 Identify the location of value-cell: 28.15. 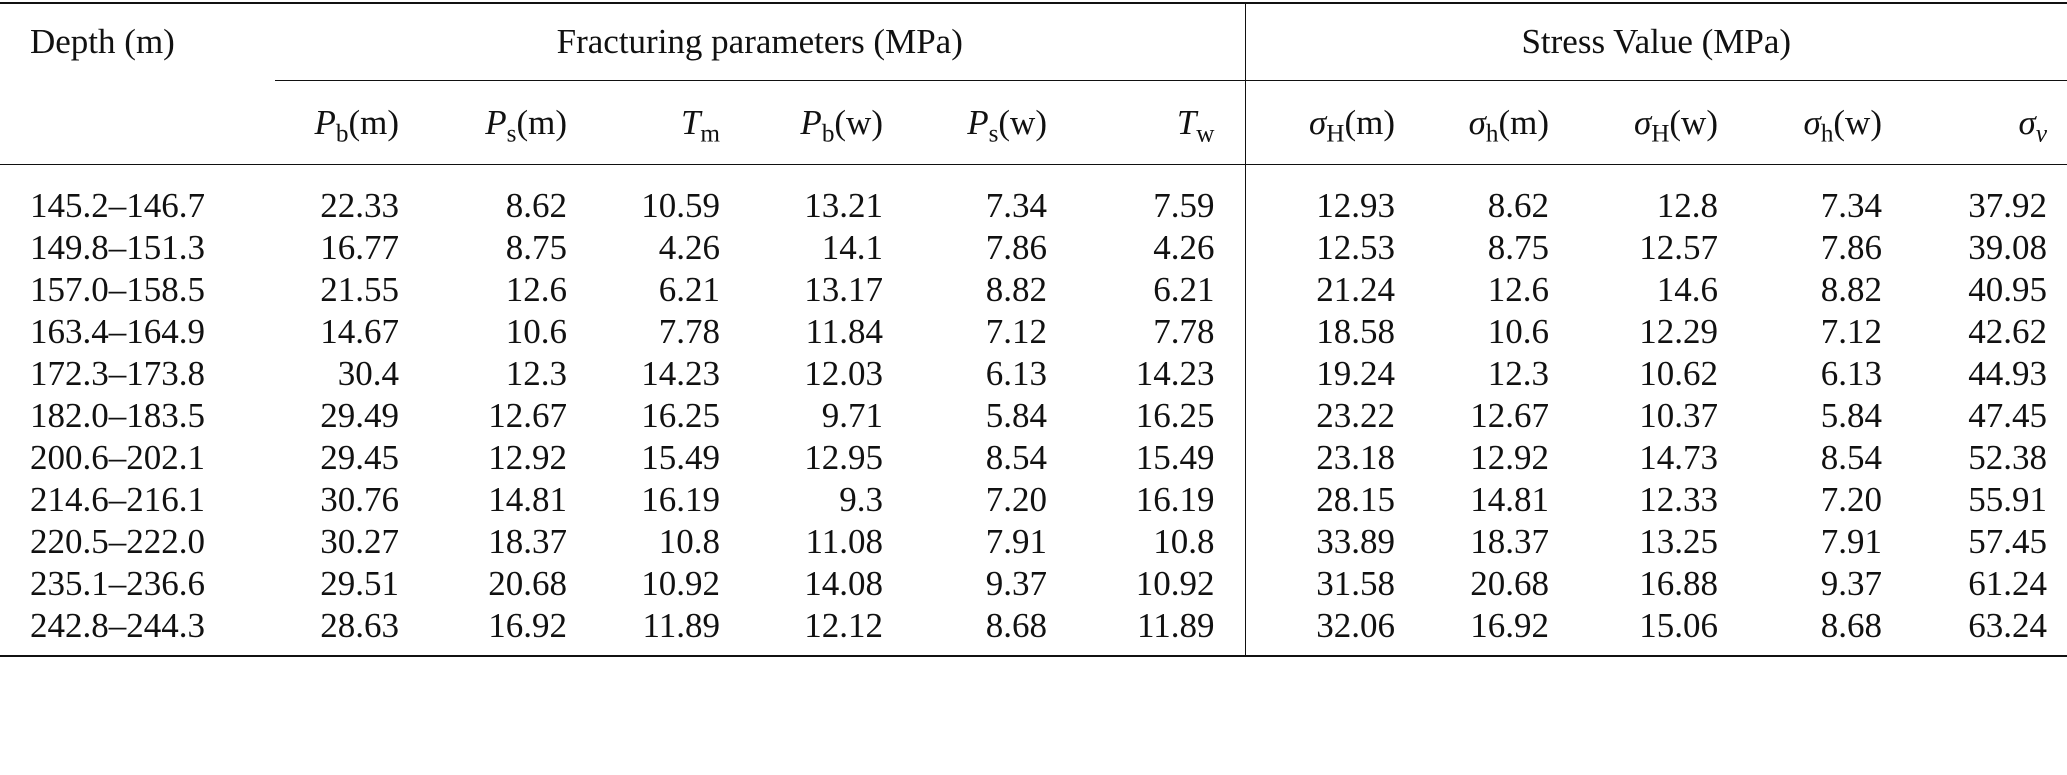
(1355, 499).